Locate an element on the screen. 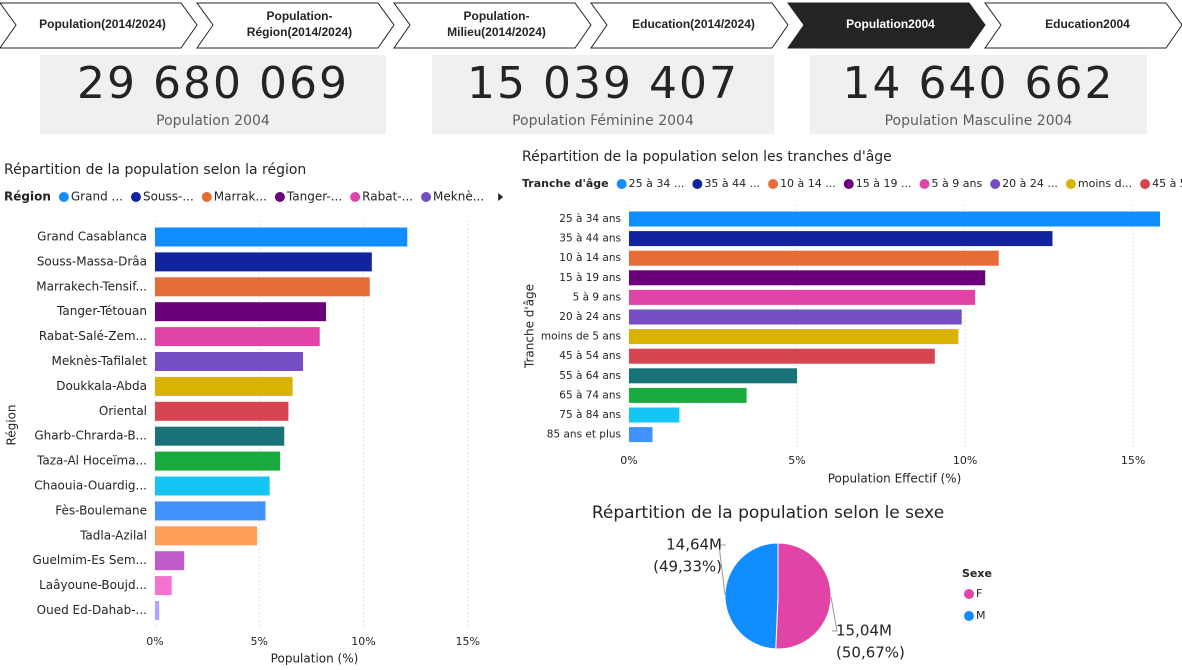  y-tick-label: 10 à 14 ans is located at coordinates (590, 258).